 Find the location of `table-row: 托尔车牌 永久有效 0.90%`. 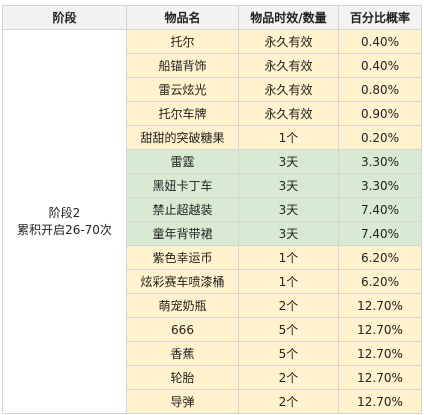

table-row: 托尔车牌 永久有效 0.90% is located at coordinates (212, 113).